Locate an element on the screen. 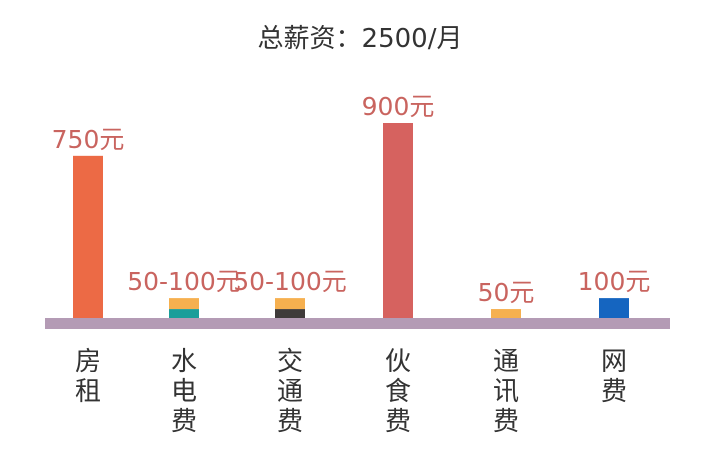 This screenshot has width=720, height=473. category-label-0-char-1: 租 is located at coordinates (88, 392).